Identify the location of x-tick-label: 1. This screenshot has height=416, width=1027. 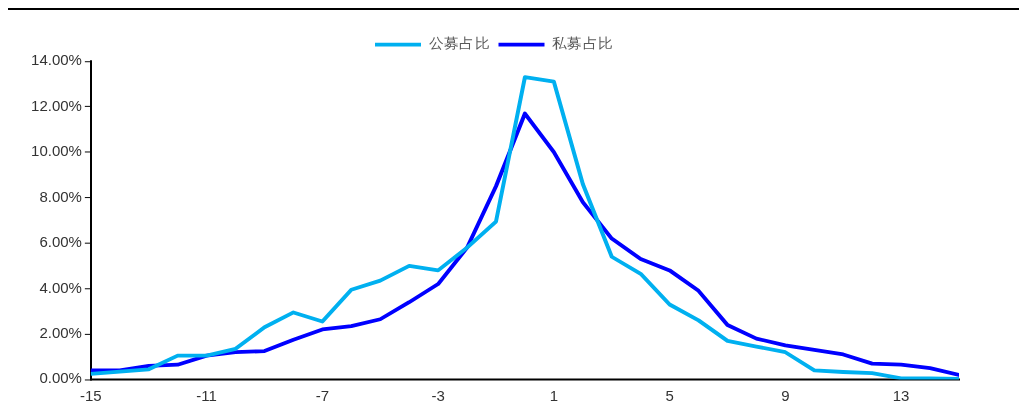
(554, 395).